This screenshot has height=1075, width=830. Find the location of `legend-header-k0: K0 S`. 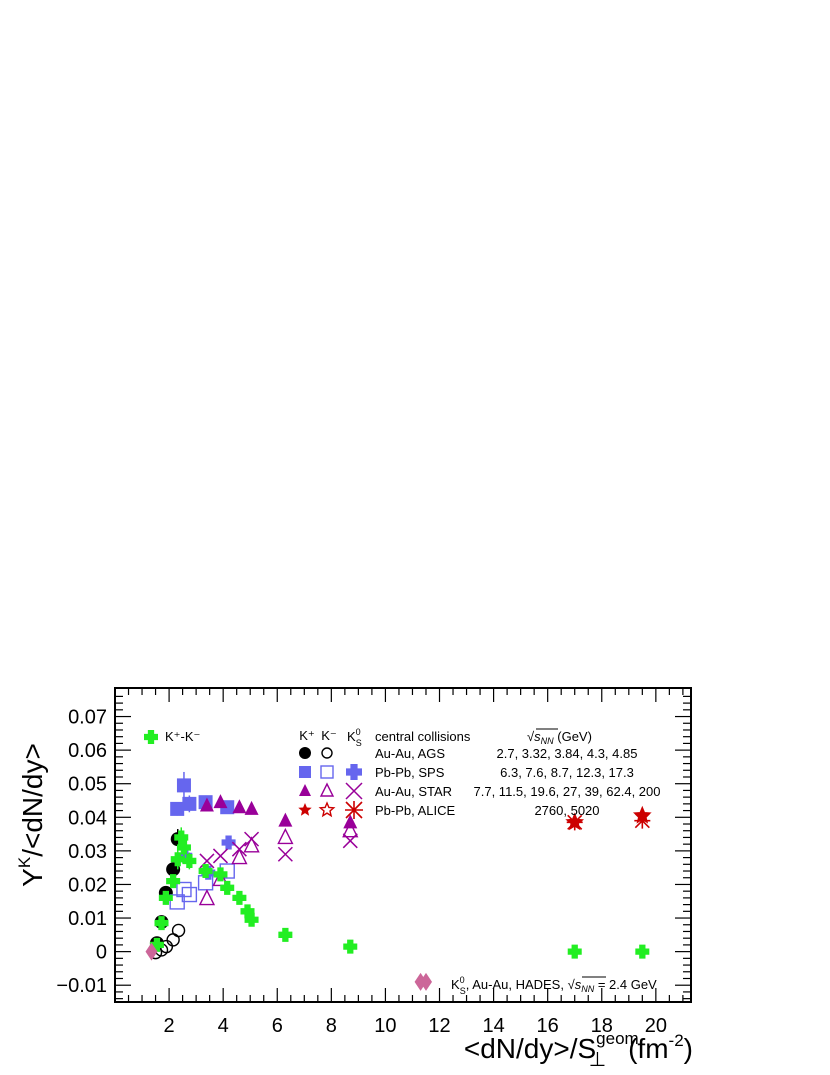

legend-header-k0: K0 S is located at coordinates (354, 737).